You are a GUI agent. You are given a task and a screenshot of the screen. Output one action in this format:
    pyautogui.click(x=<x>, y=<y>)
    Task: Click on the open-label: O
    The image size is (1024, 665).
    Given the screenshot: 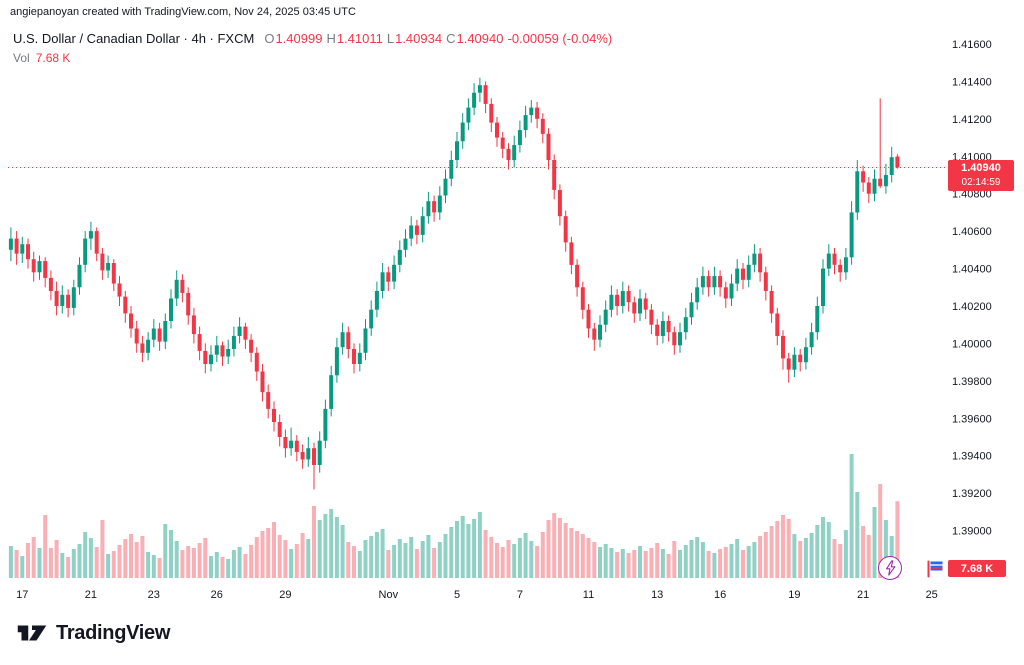 What is the action you would take?
    pyautogui.click(x=269, y=38)
    